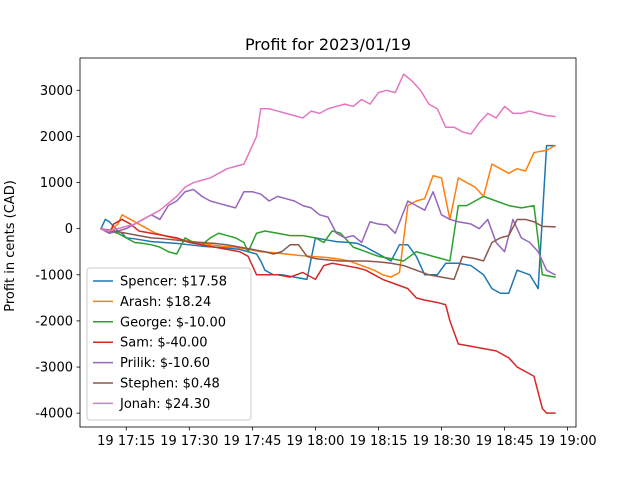 The image size is (640, 480). I want to click on y-tick-label: 1000, so click(56, 183).